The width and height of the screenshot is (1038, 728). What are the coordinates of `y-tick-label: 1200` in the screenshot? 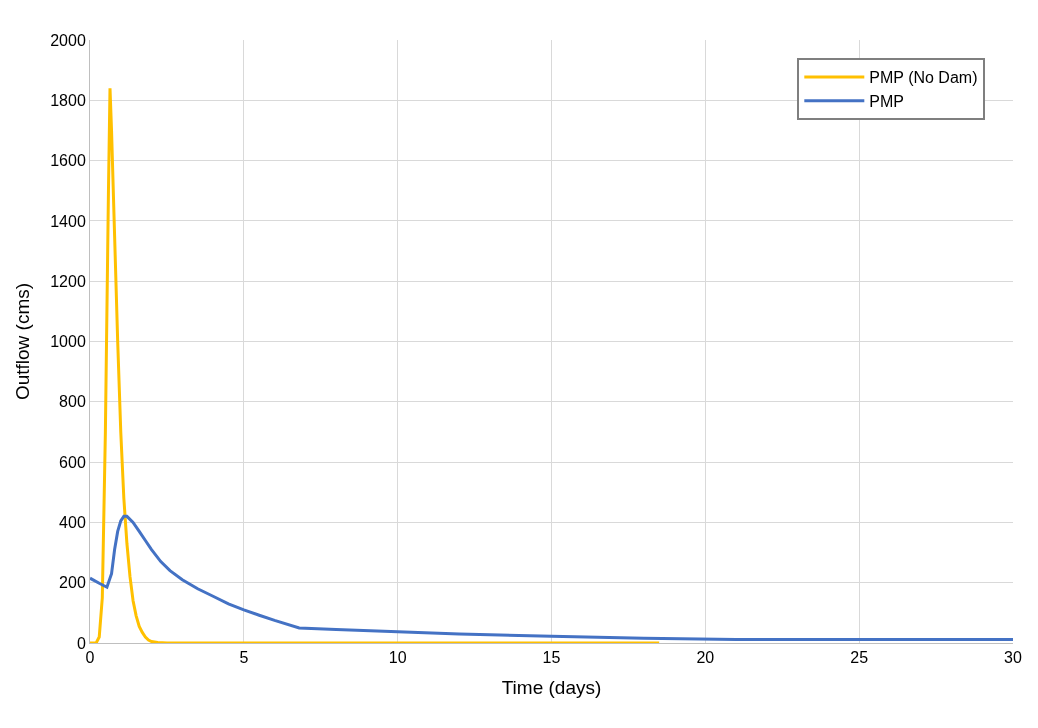 It's located at (68, 281).